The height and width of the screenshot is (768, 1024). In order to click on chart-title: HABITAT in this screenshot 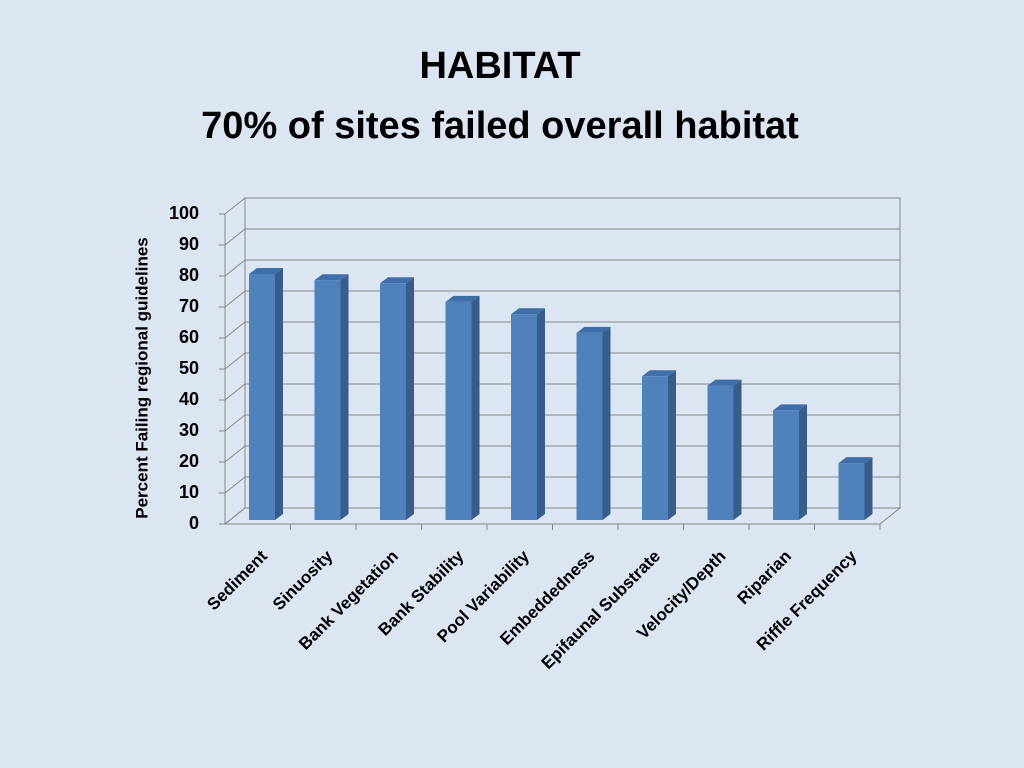, I will do `click(499, 66)`.